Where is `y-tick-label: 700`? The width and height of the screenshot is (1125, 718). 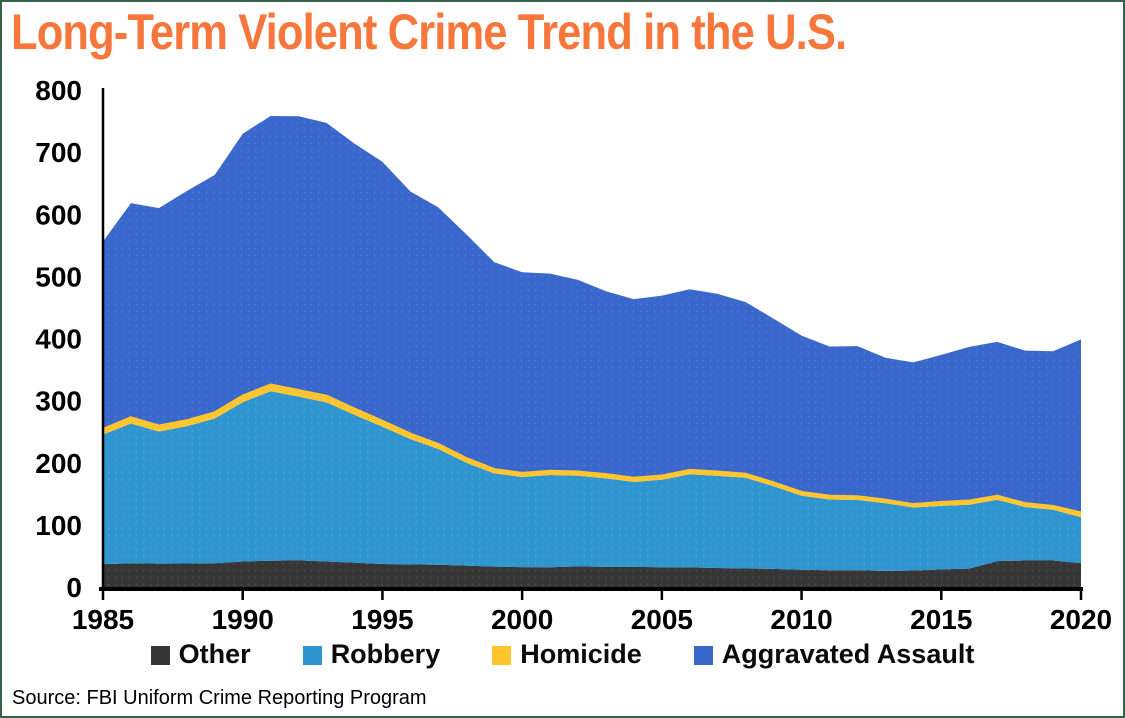
y-tick-label: 700 is located at coordinates (58, 152).